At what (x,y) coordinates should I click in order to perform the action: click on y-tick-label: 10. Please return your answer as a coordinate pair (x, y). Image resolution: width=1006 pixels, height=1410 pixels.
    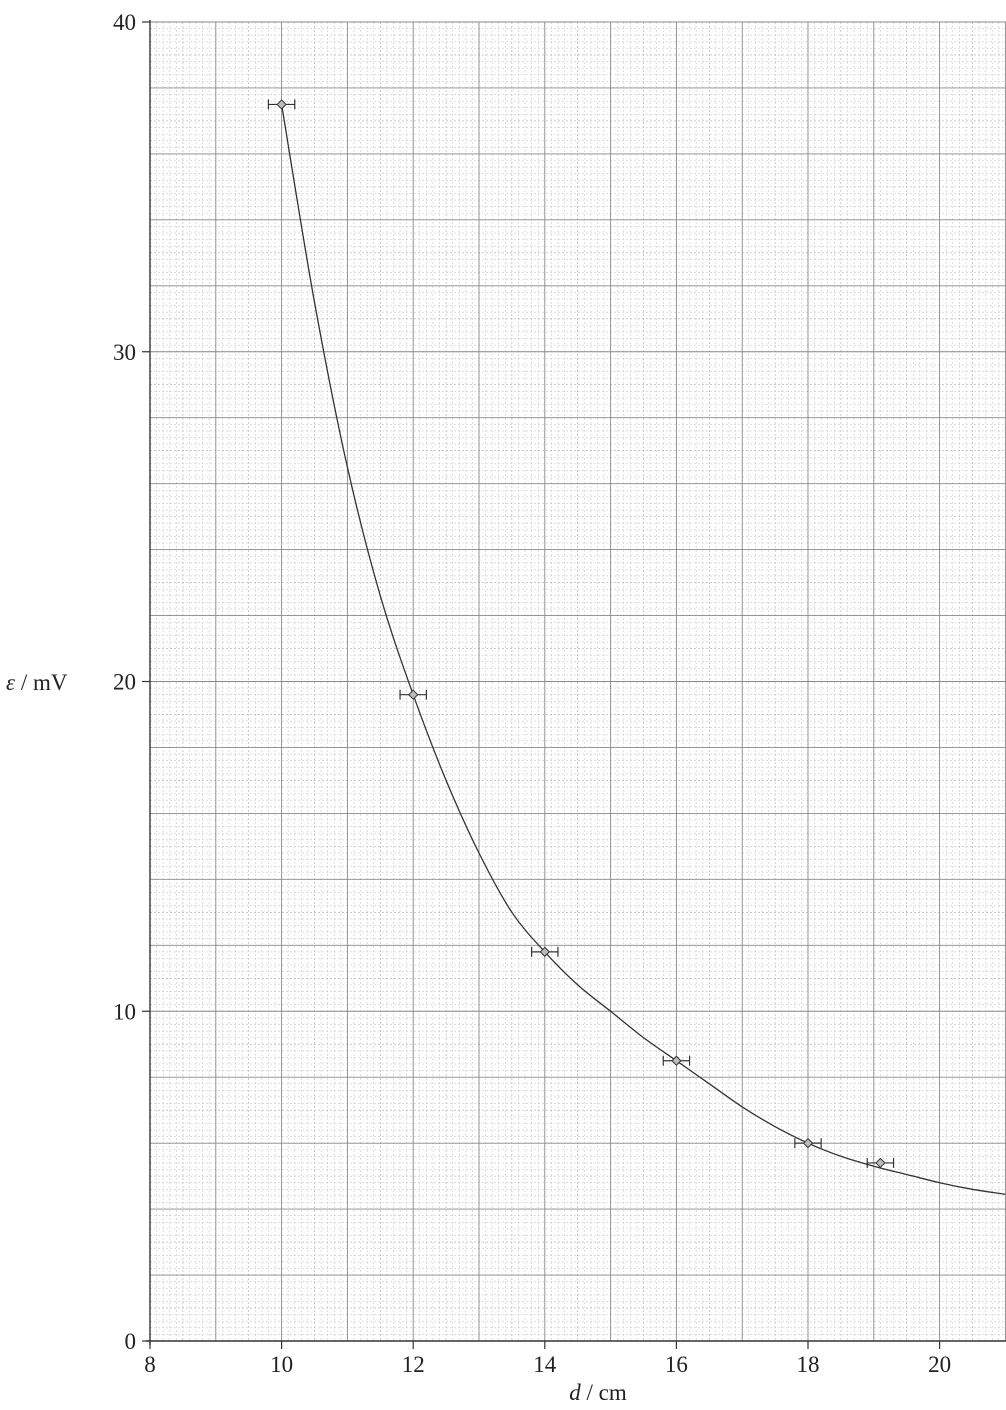
    Looking at the image, I should click on (124, 1011).